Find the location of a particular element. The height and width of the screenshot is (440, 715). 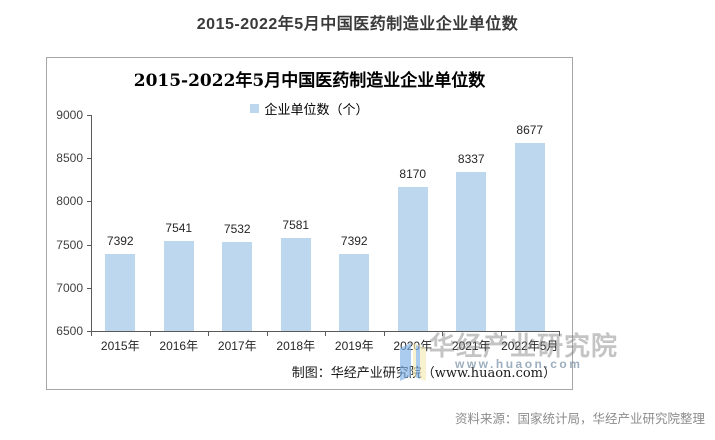

source-note: 资料来源：国家统计局，华经产业研究院整理 is located at coordinates (579, 419).